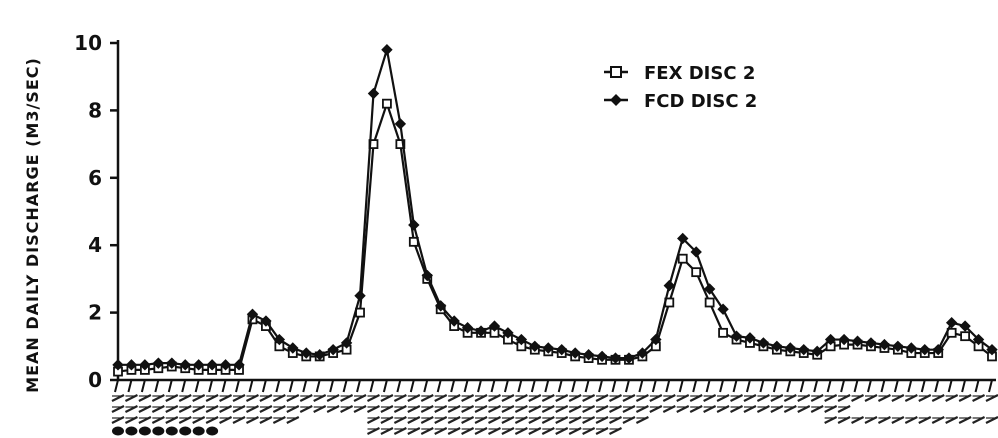 This screenshot has height=438, width=998. I want to click on x-axis-code-labels, so click(554, 415).